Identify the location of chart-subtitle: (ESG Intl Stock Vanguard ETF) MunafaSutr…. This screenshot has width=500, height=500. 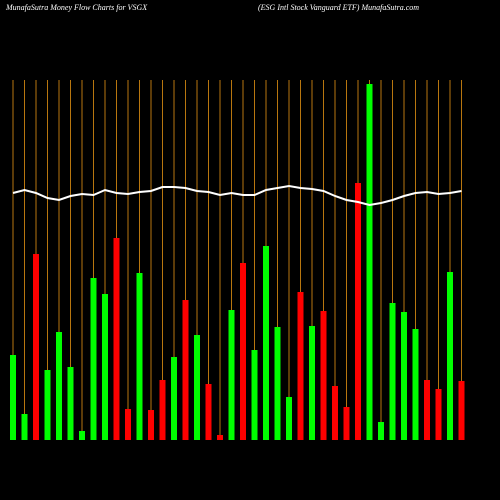
(338, 7).